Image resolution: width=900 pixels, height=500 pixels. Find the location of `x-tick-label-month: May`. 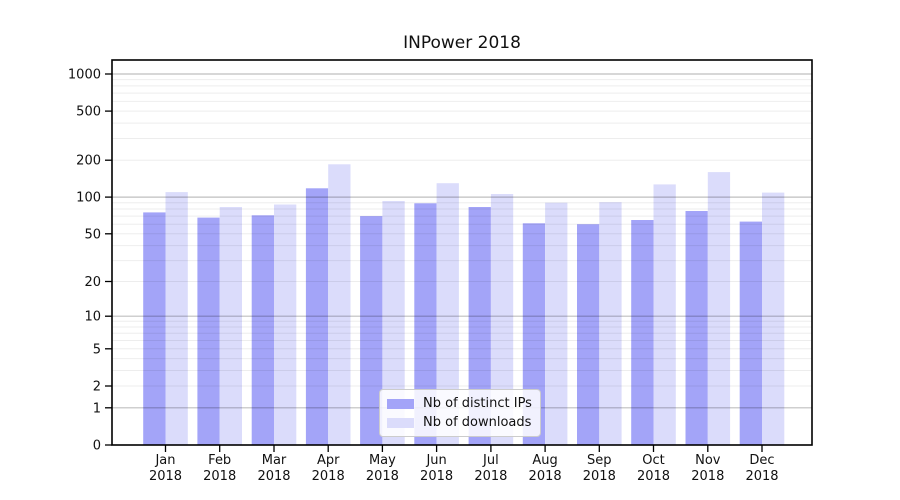

x-tick-label-month: May is located at coordinates (382, 460).